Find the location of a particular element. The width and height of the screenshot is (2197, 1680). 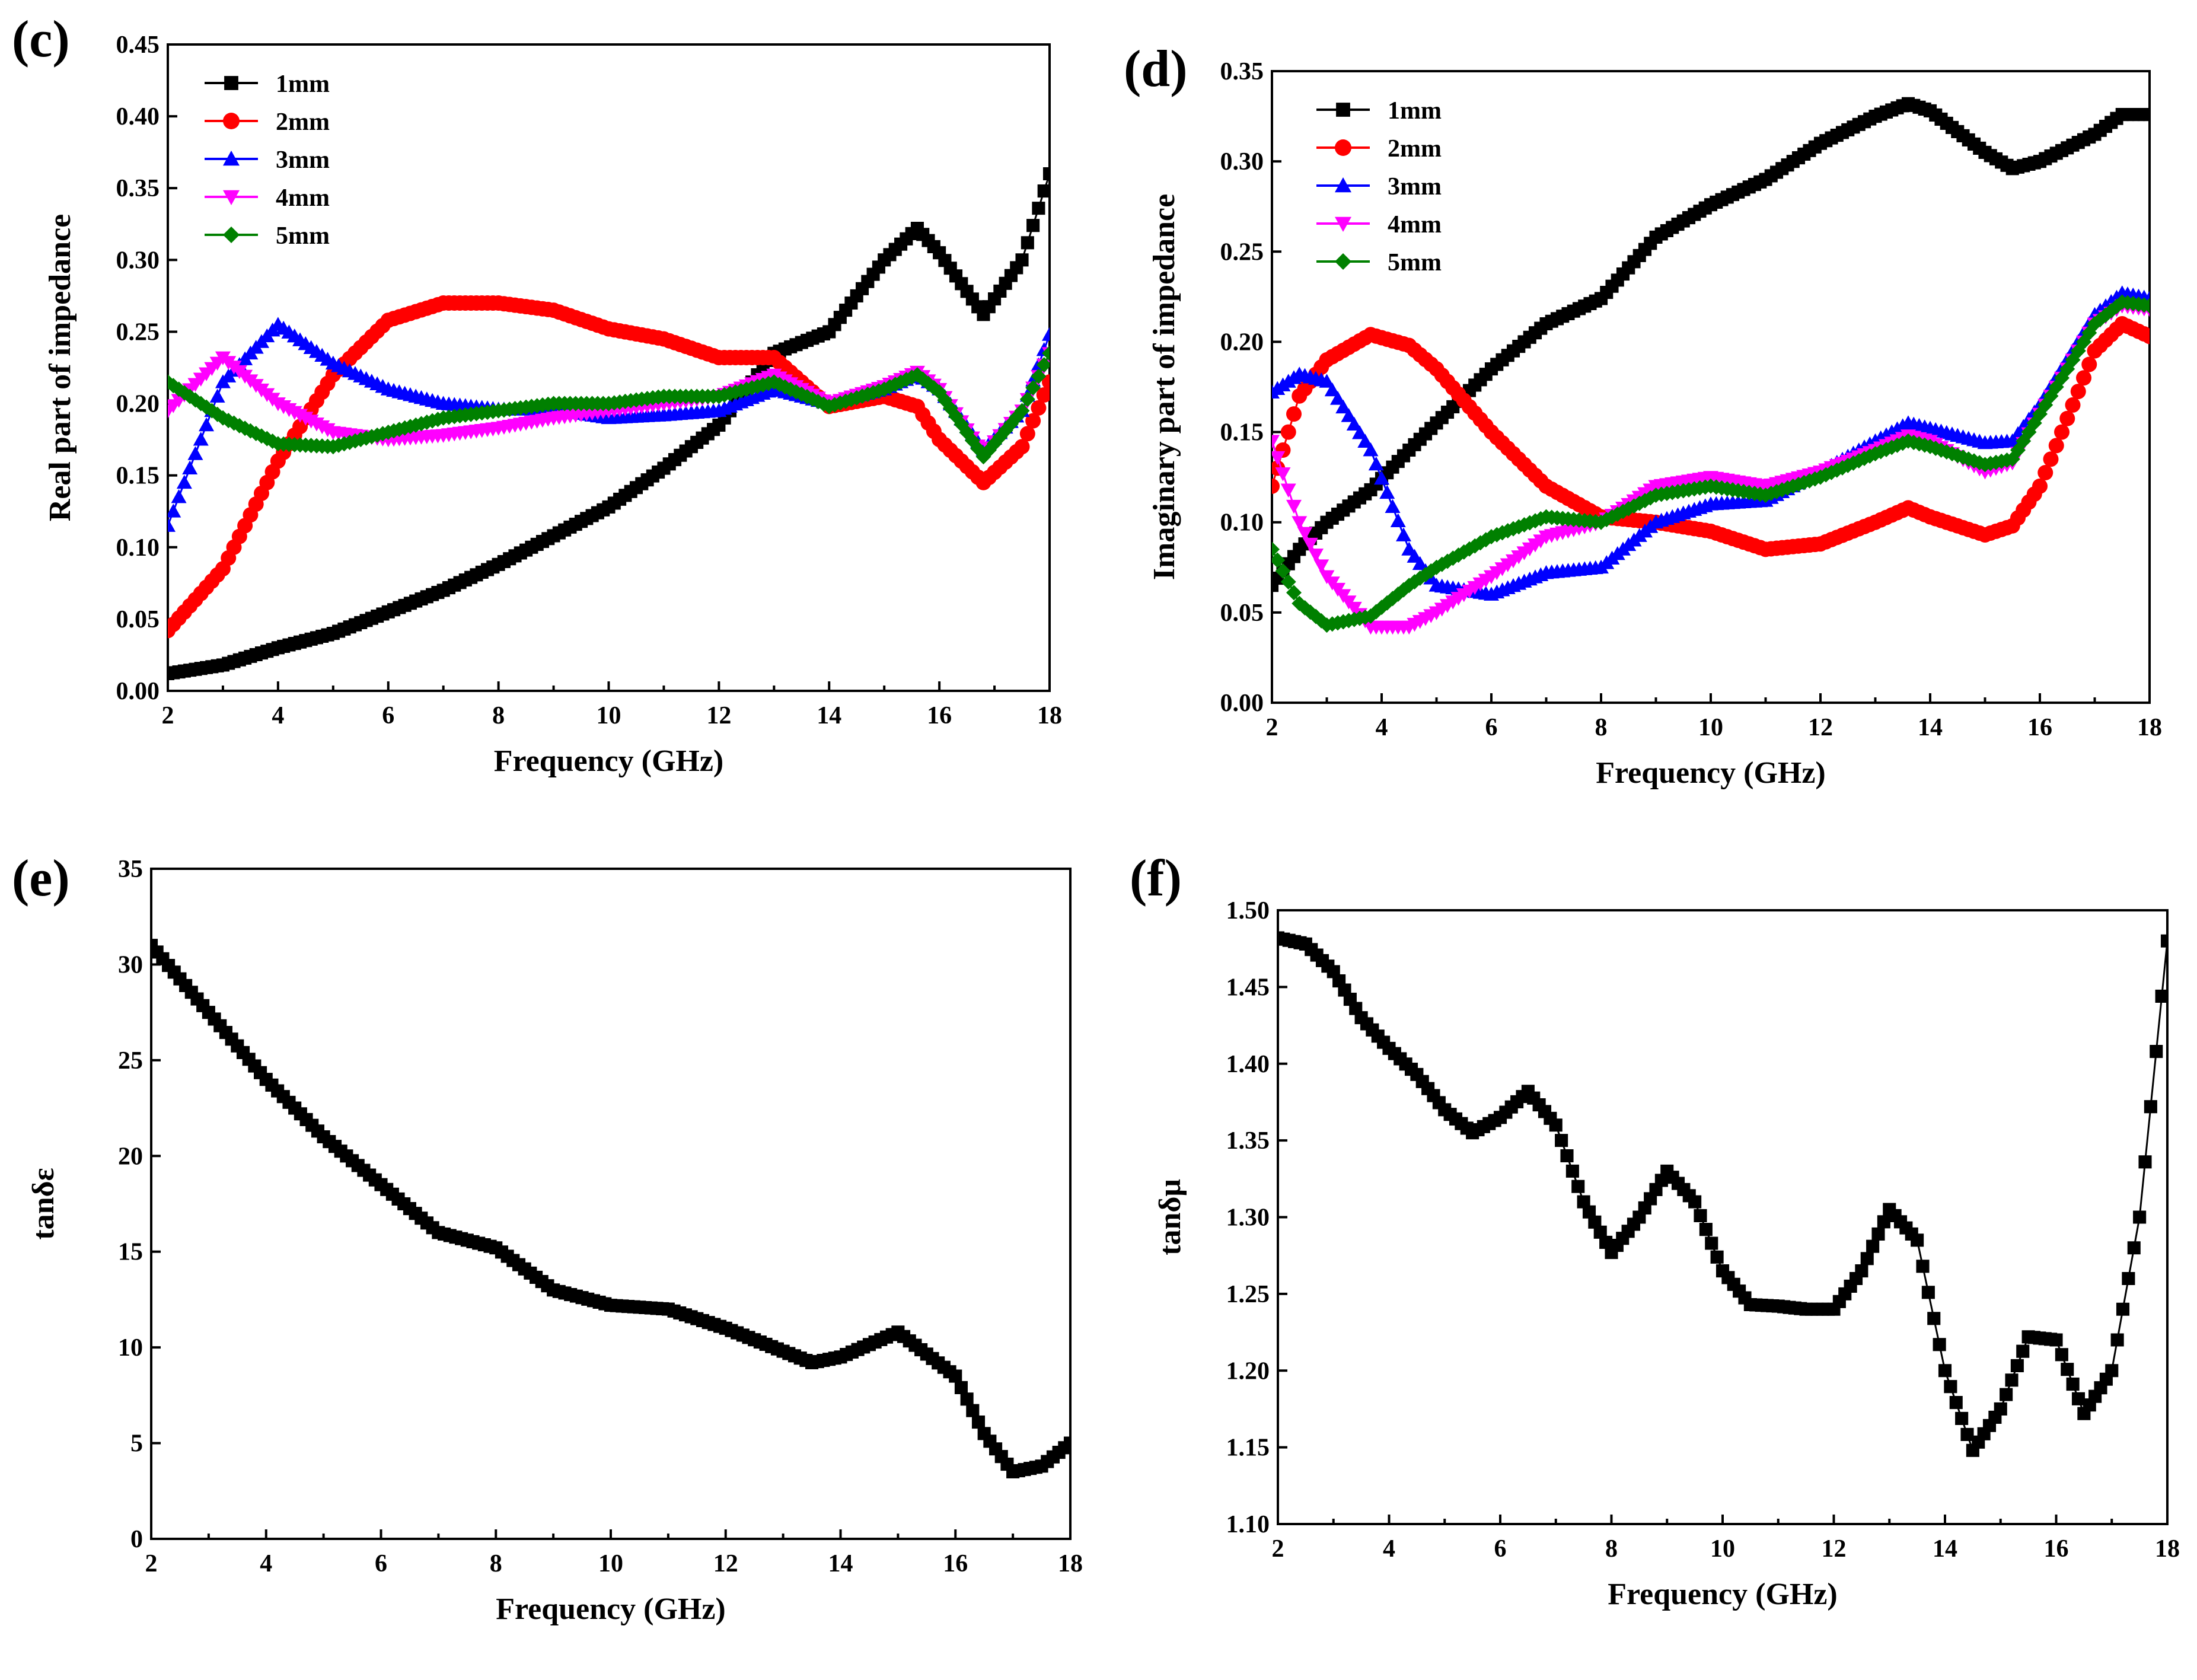

panel-label: (f) is located at coordinates (1156, 878).